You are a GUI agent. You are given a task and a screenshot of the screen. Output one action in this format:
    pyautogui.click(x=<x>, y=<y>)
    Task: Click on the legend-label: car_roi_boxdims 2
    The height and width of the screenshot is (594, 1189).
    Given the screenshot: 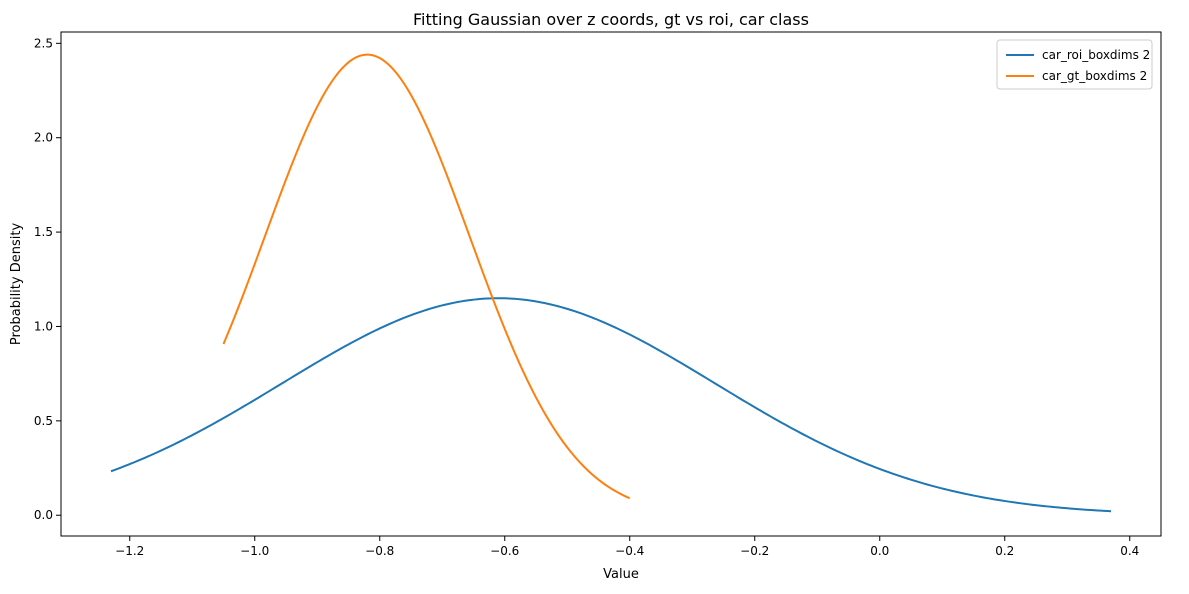 What is the action you would take?
    pyautogui.click(x=1096, y=55)
    